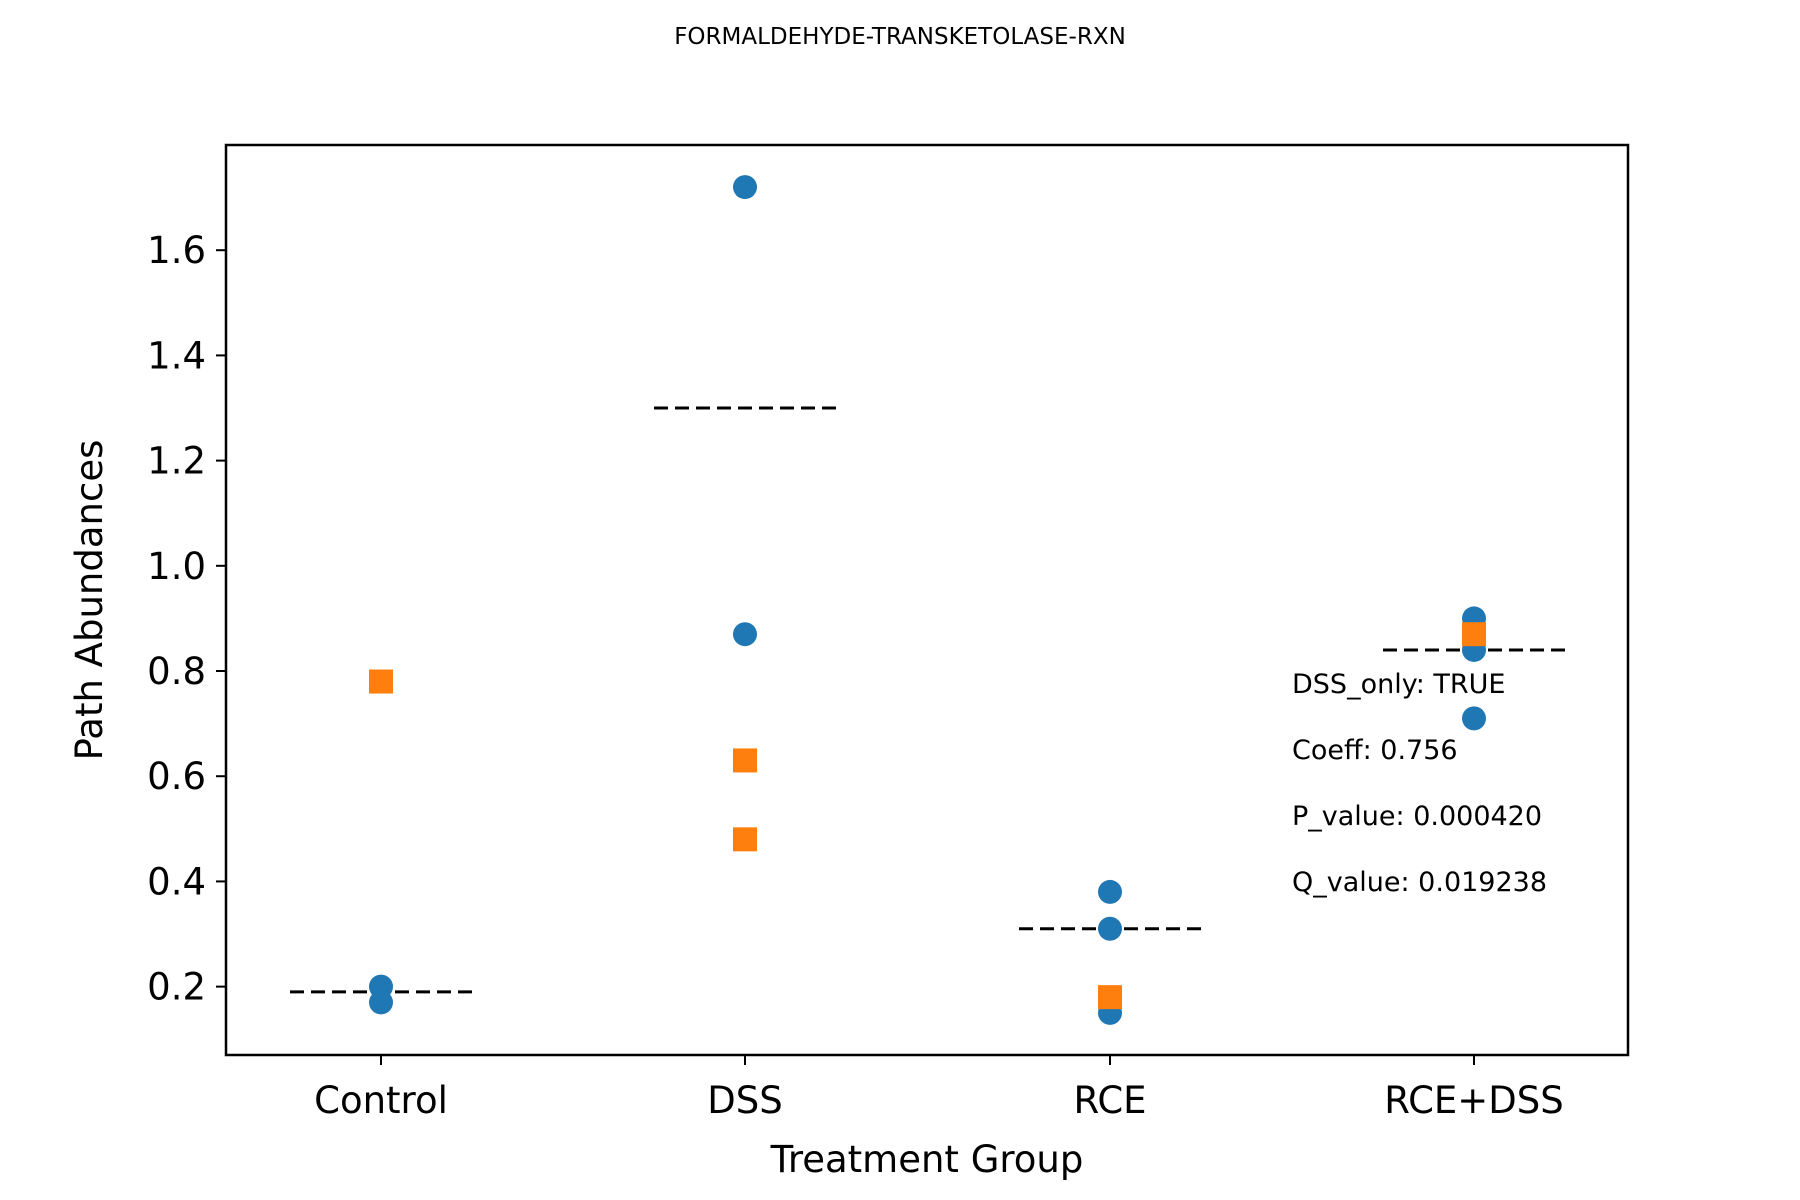 This screenshot has height=1200, width=1800. Describe the element at coordinates (176, 250) in the screenshot. I see `y-tick-label: 1.6` at that location.